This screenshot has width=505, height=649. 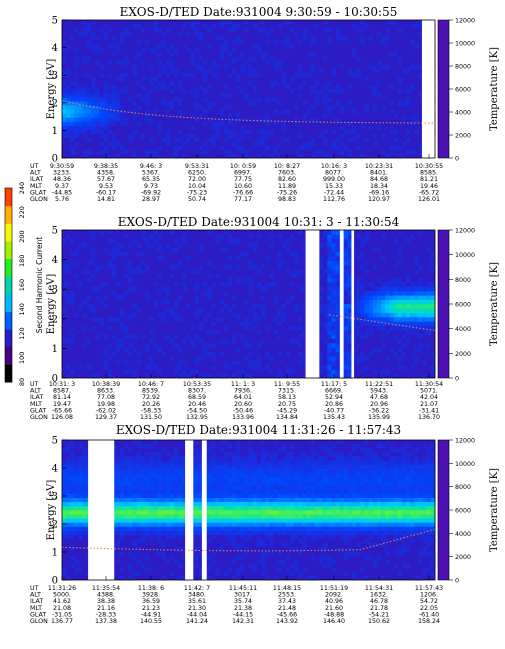 I want to click on table-cell: 64.01, so click(x=243, y=397).